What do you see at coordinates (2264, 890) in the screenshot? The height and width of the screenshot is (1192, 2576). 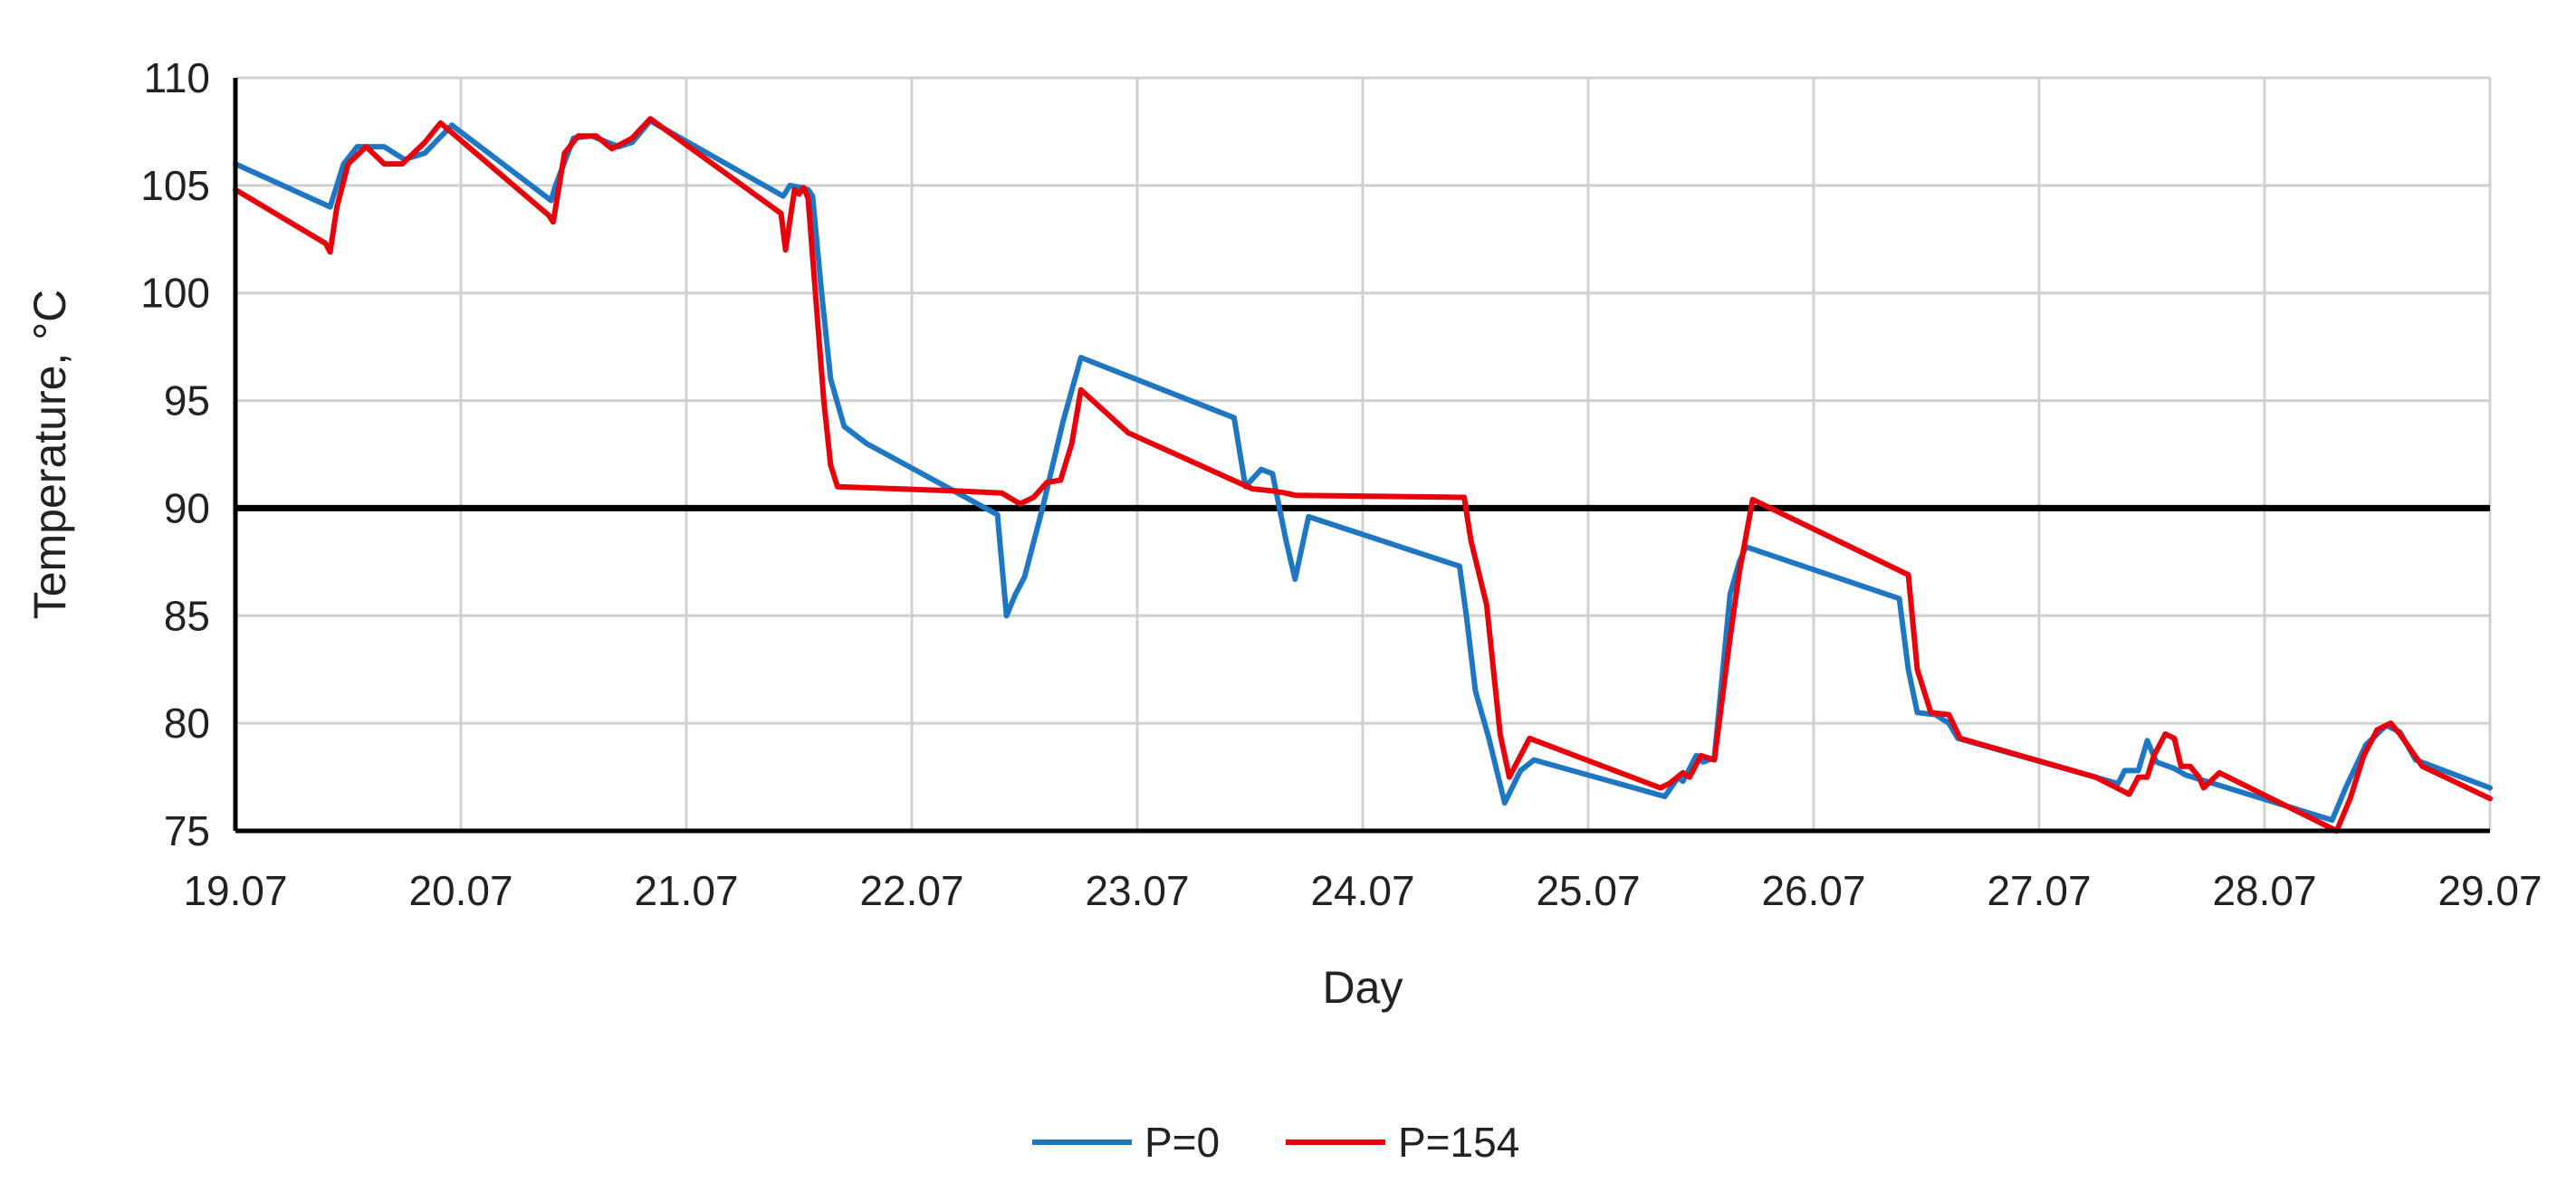 I see `x-tick-label: 28.07` at bounding box center [2264, 890].